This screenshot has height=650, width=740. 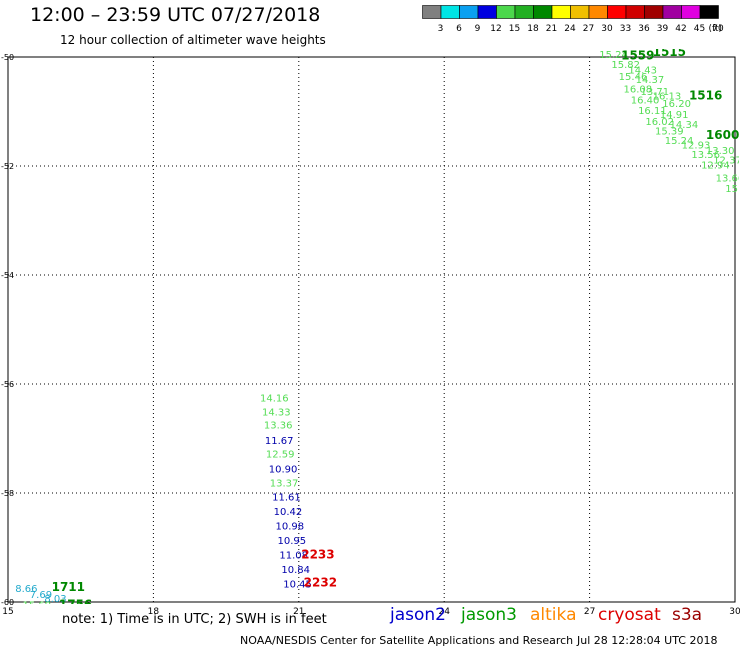 I want to click on legend-tick-label: 70, so click(x=718, y=29).